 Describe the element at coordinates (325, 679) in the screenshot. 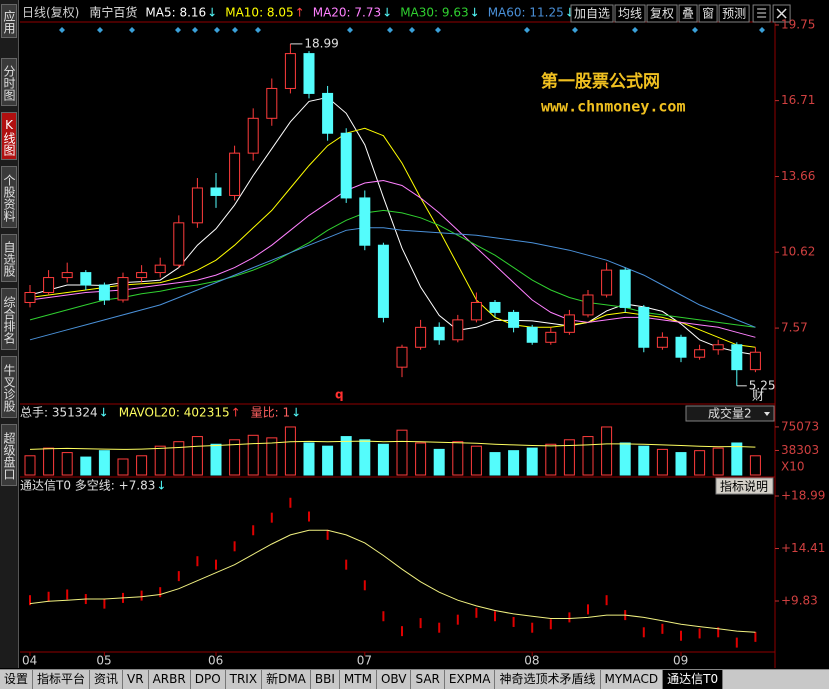

I see `bottom-tab: BBI` at that location.